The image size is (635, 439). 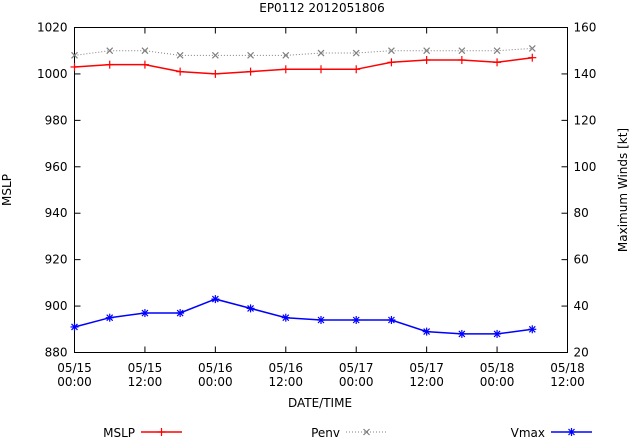 I want to click on y-tick-label: 900, so click(x=56, y=306).